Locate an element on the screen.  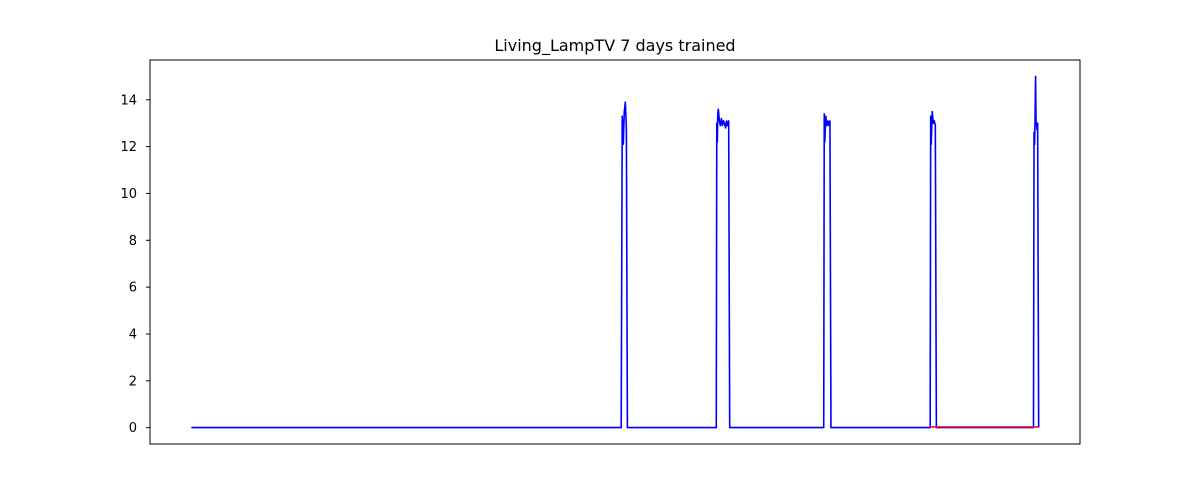
y-tick-label: 10 is located at coordinates (128, 194).